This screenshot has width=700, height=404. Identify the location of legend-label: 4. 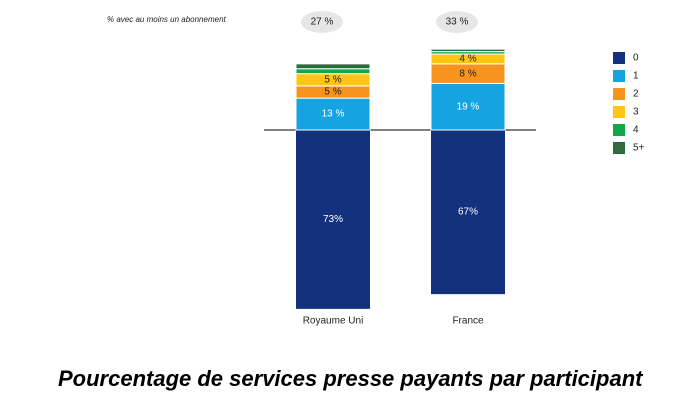
(636, 130).